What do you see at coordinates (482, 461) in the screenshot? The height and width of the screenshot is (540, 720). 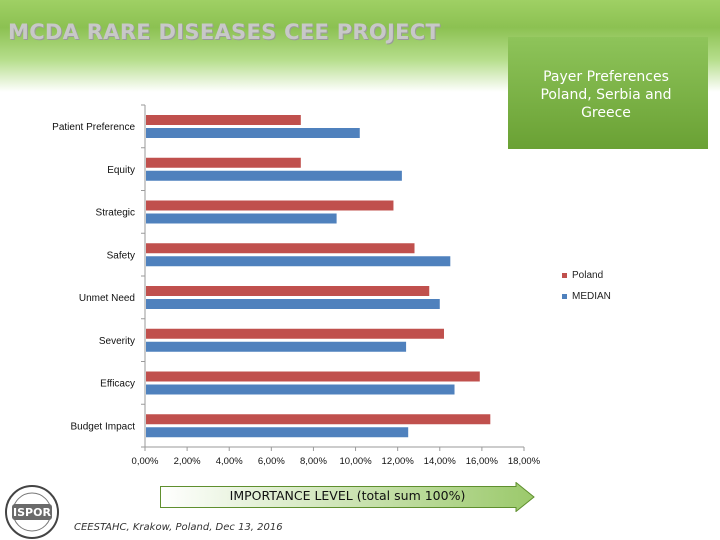 I see `x-tick-label: 16,00%` at bounding box center [482, 461].